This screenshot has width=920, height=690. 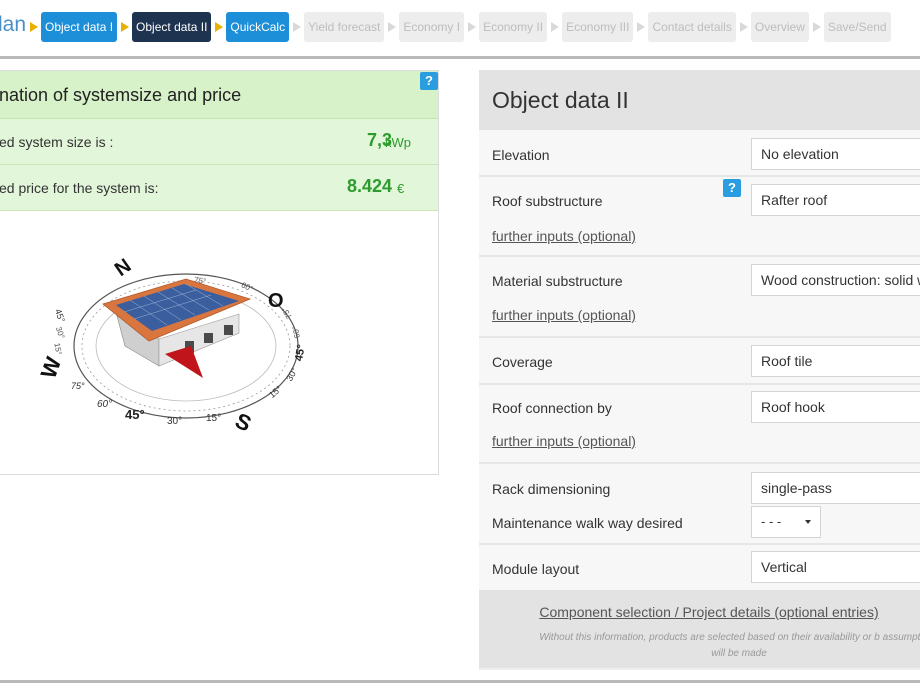 I want to click on system-size-row: ed system size is : 7,3 kWp, so click(x=219, y=142).